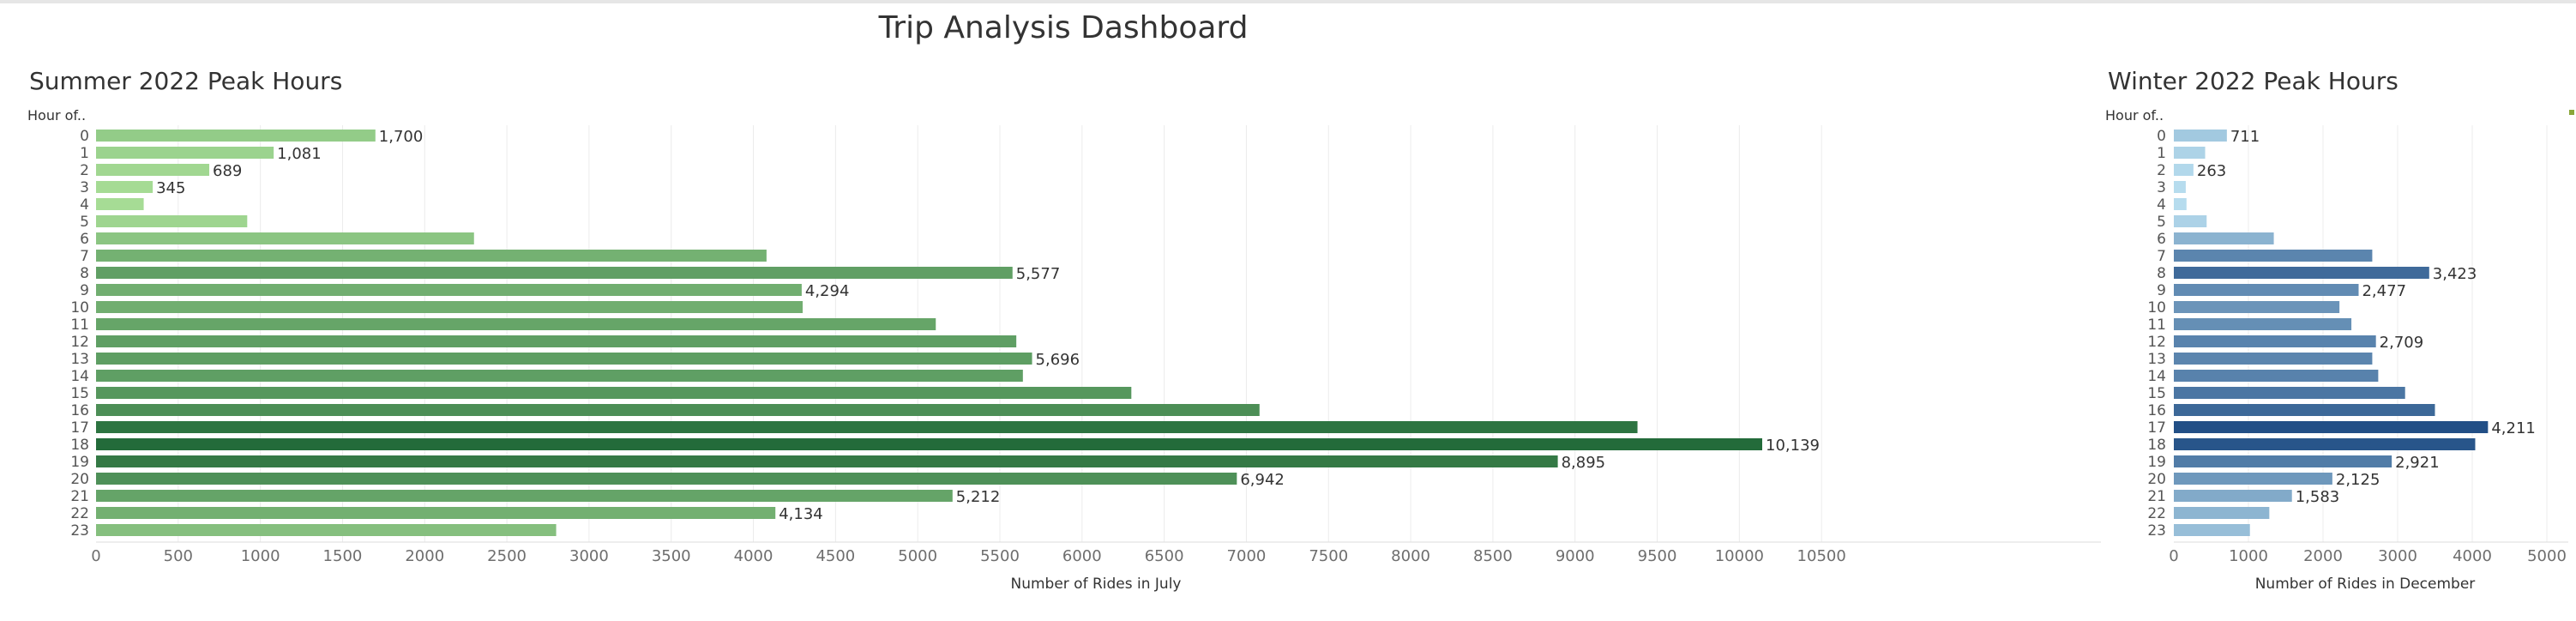  Describe the element at coordinates (84, 136) in the screenshot. I see `summer-category-label: 0` at that location.